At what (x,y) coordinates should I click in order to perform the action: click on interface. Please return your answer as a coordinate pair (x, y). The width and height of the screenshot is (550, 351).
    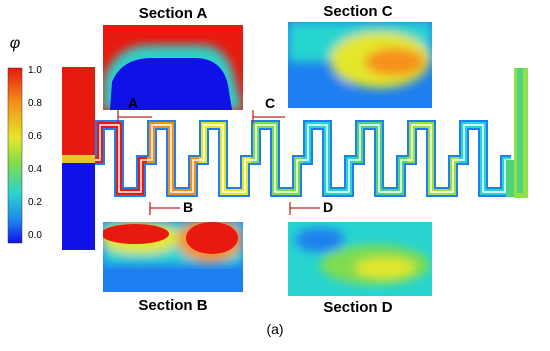
    Looking at the image, I should click on (78, 159).